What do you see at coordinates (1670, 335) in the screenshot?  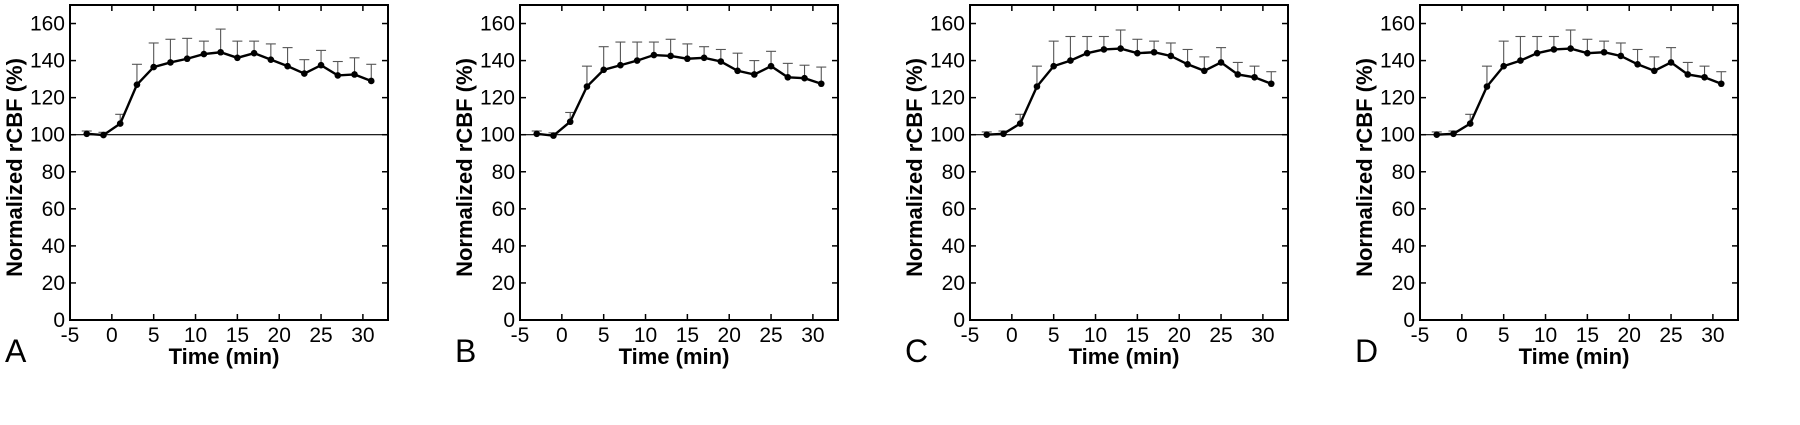 I see `x-tick-label: 25` at bounding box center [1670, 335].